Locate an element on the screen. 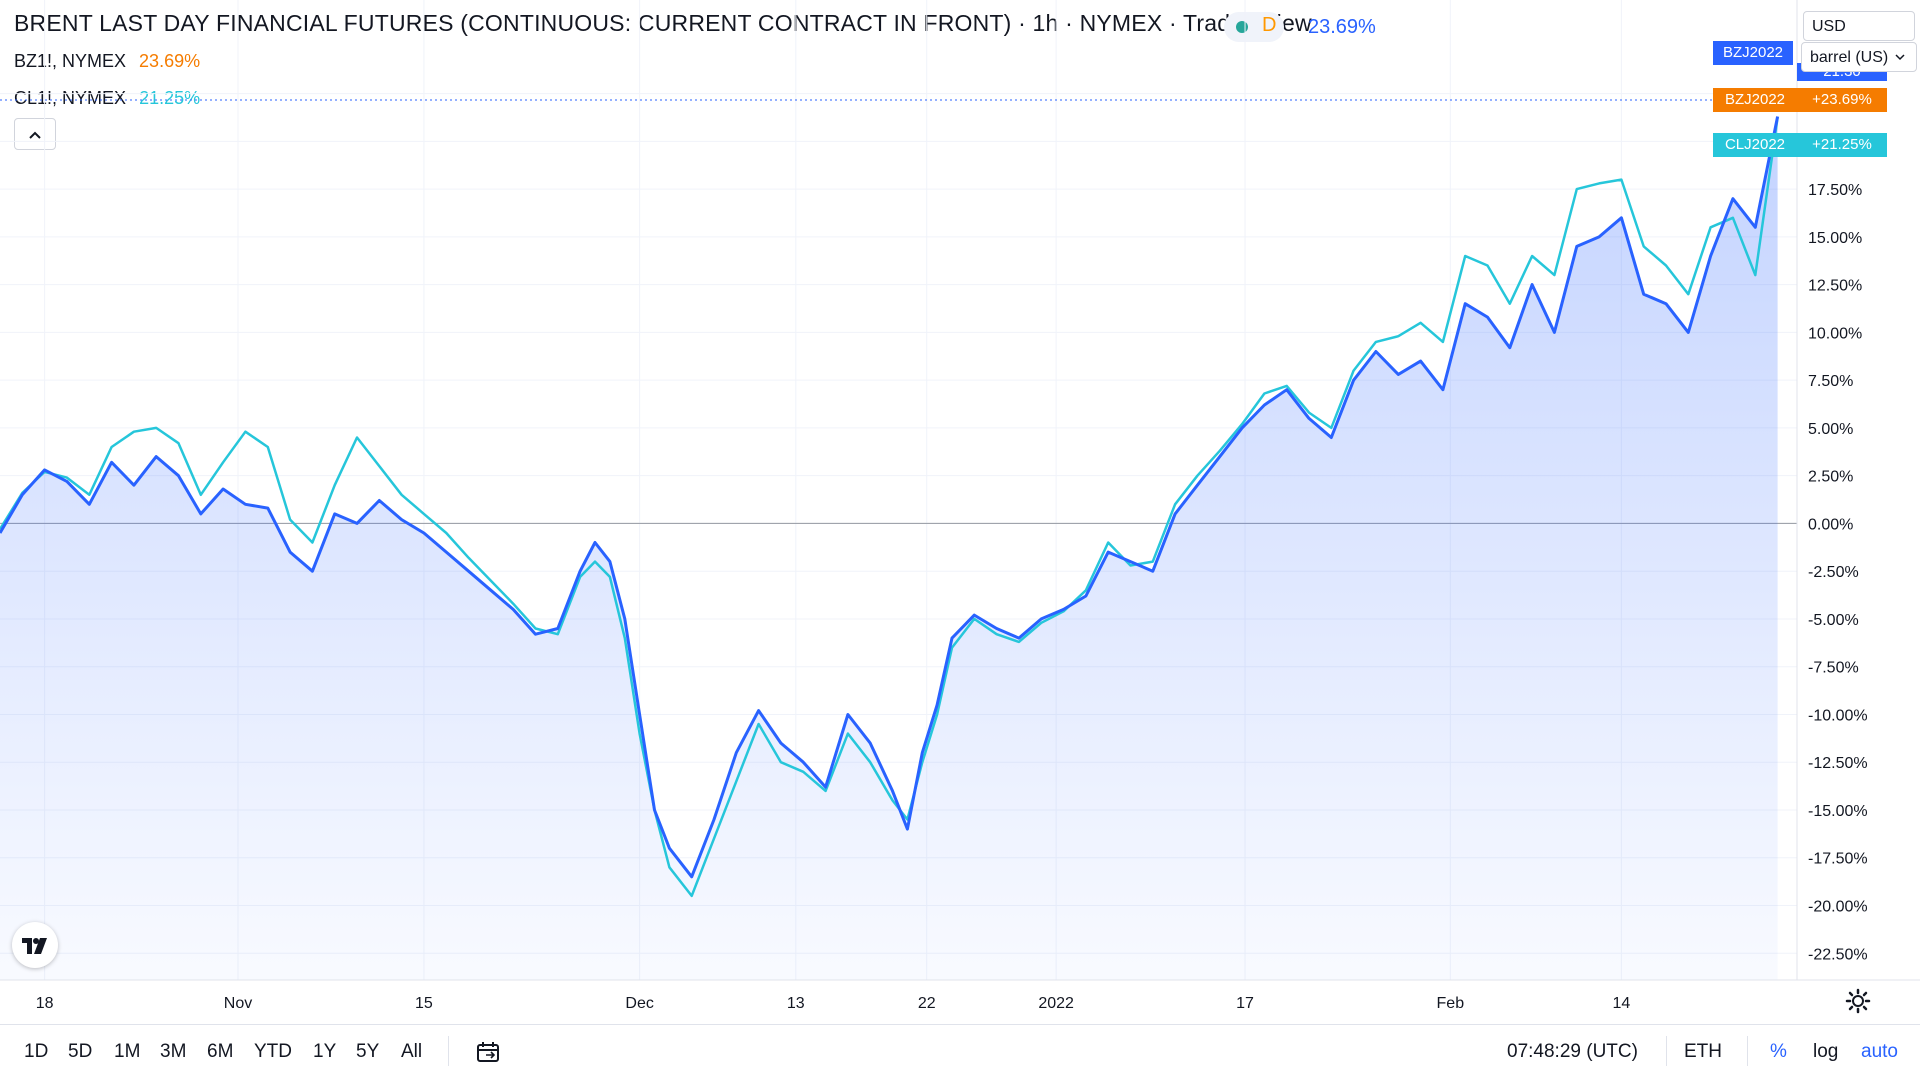 The width and height of the screenshot is (1920, 1081). legend-collapse-button is located at coordinates (35, 134).